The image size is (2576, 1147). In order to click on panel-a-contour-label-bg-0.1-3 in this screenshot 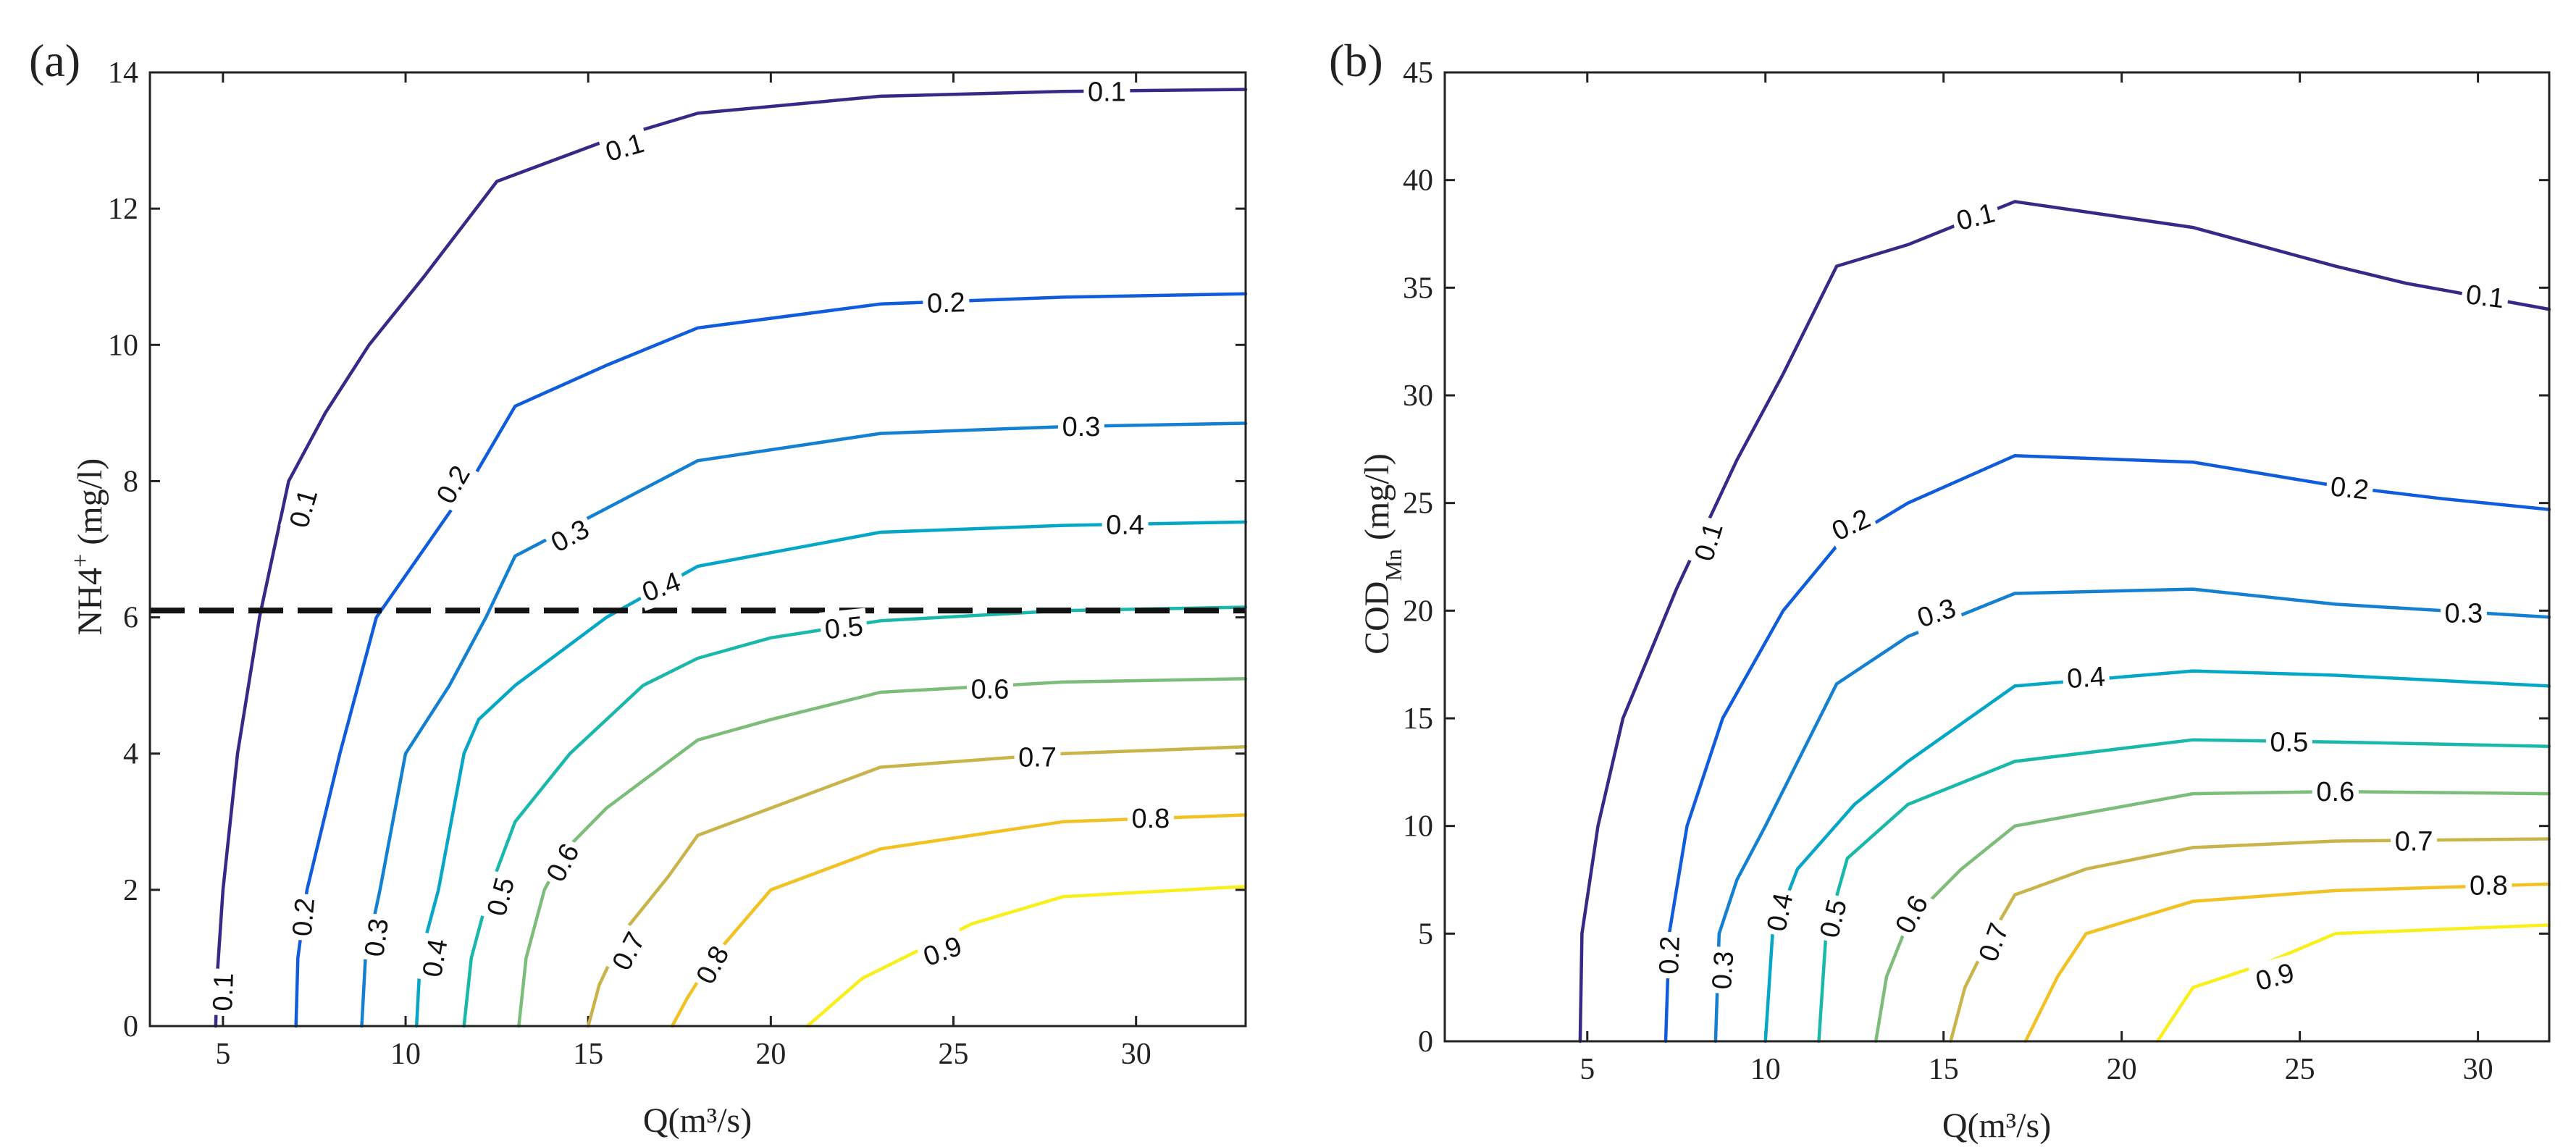, I will do `click(1106, 91)`.